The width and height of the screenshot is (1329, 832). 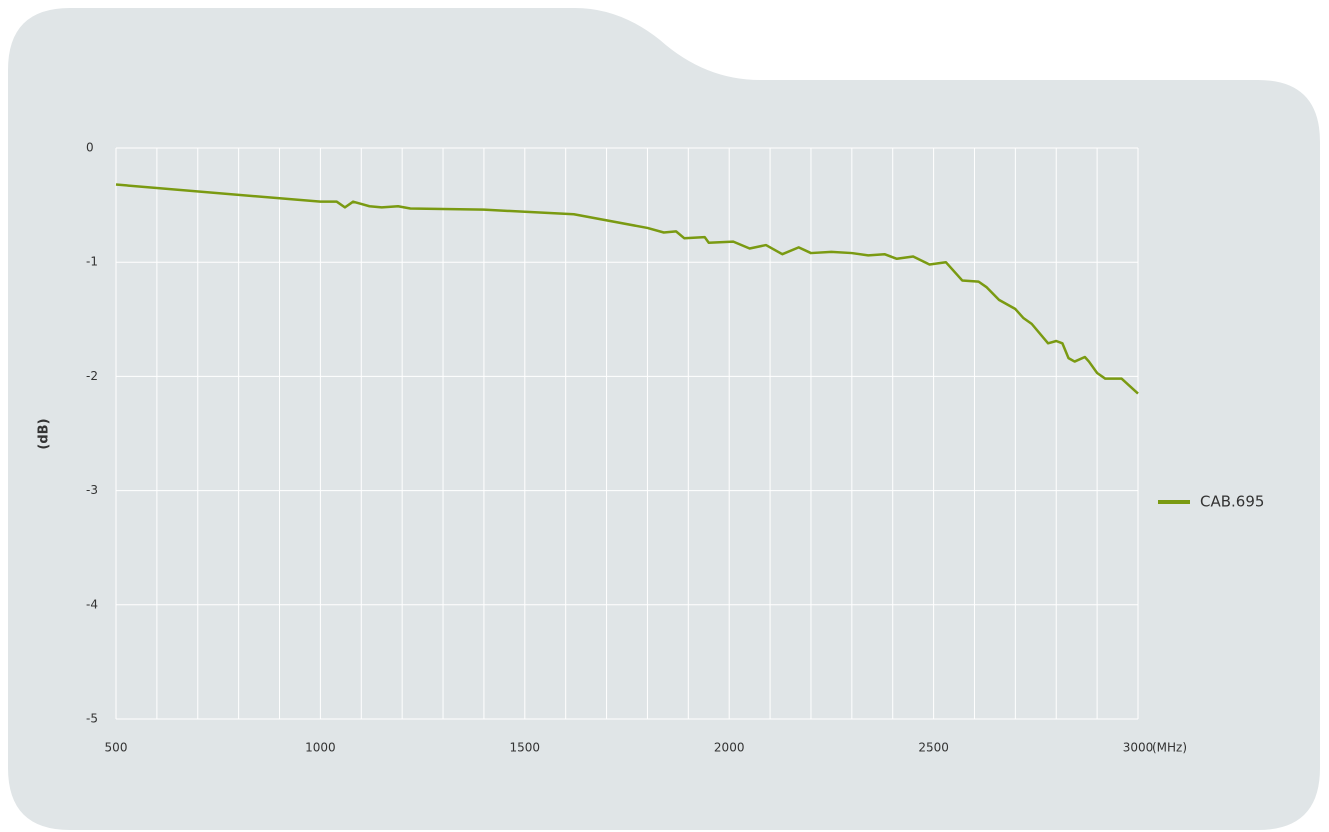 I want to click on x-tick-label: 1500, so click(x=525, y=748).